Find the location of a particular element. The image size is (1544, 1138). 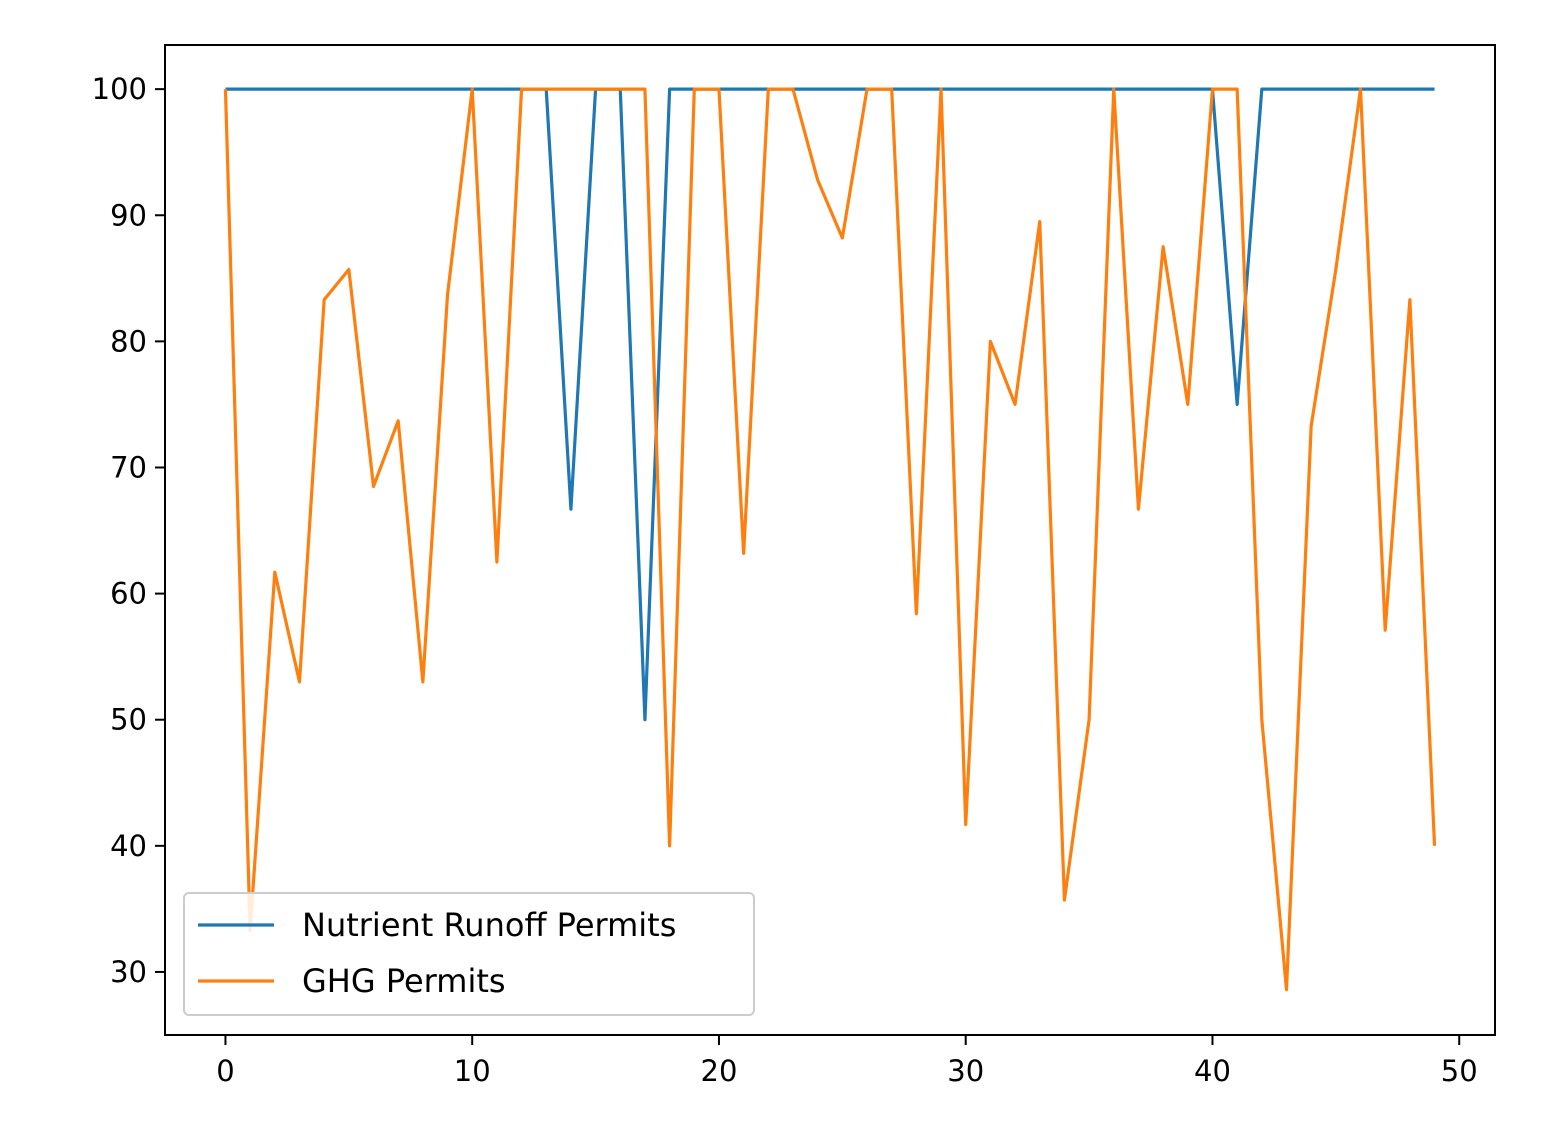

legend-label: Nutrient Runoff Permits is located at coordinates (489, 925).